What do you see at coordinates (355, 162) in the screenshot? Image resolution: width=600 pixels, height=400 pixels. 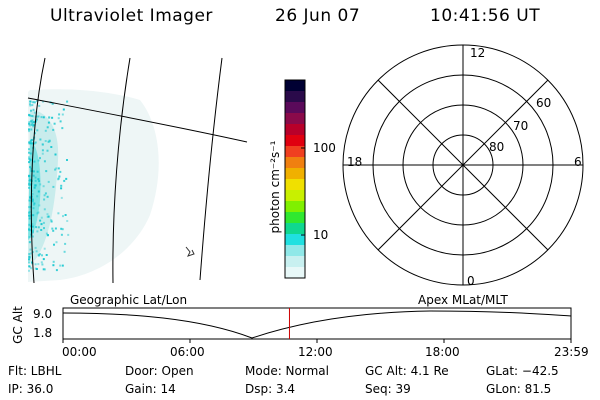 I see `mlt-label-18: 18` at bounding box center [355, 162].